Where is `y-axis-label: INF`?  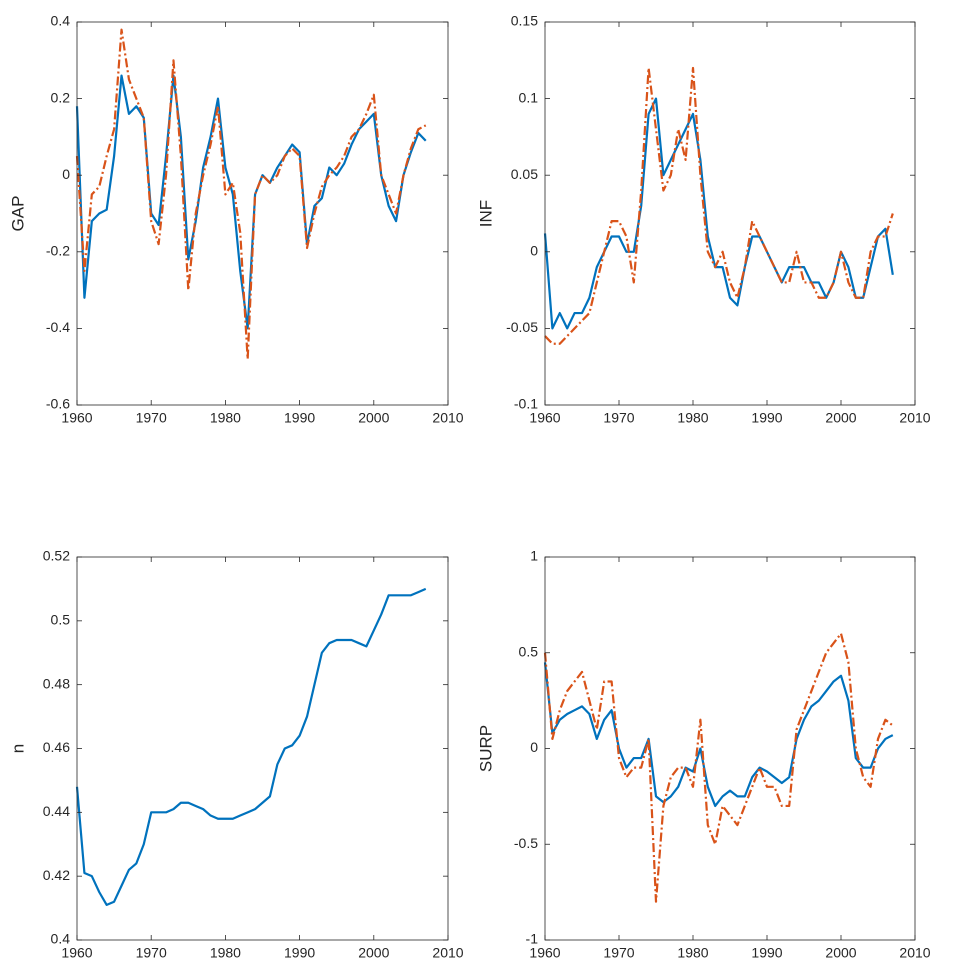
y-axis-label: INF is located at coordinates (485, 213).